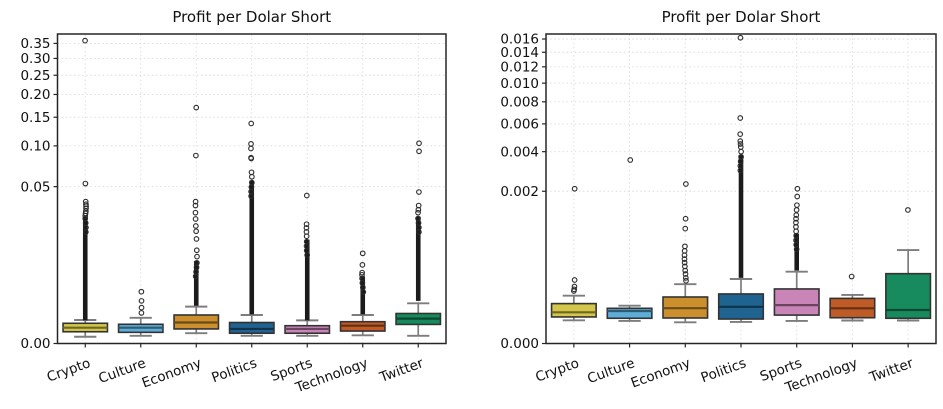 The width and height of the screenshot is (943, 409). I want to click on y-tick-label: 0.014, so click(519, 53).